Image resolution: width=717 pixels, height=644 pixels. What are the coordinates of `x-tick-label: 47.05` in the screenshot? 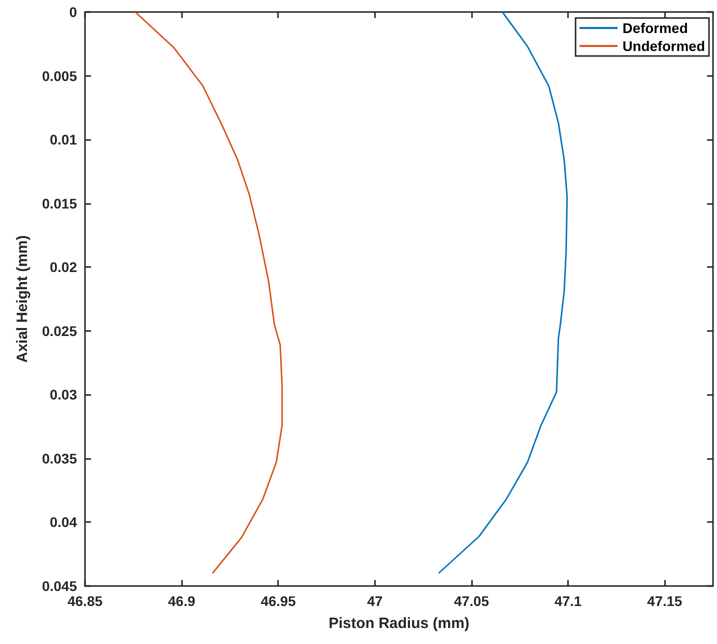 It's located at (472, 601).